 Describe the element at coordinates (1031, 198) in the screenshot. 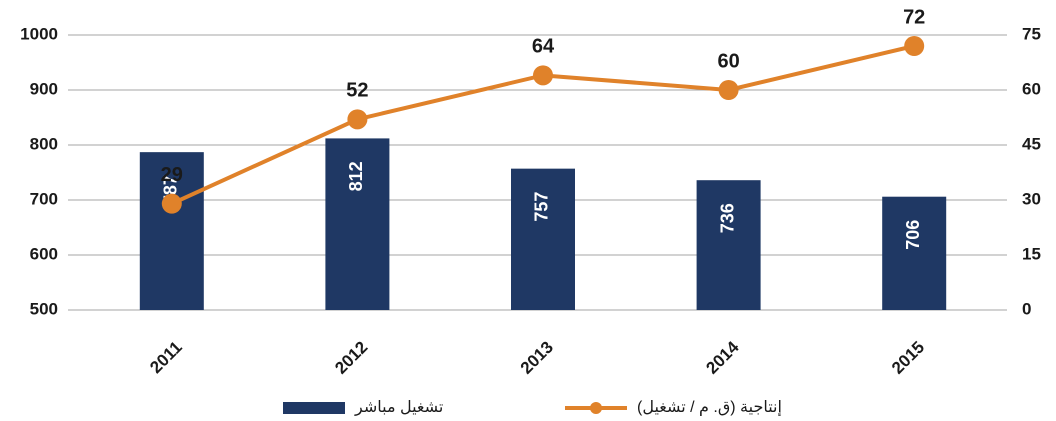

I see `y2-tick-label: 30` at that location.